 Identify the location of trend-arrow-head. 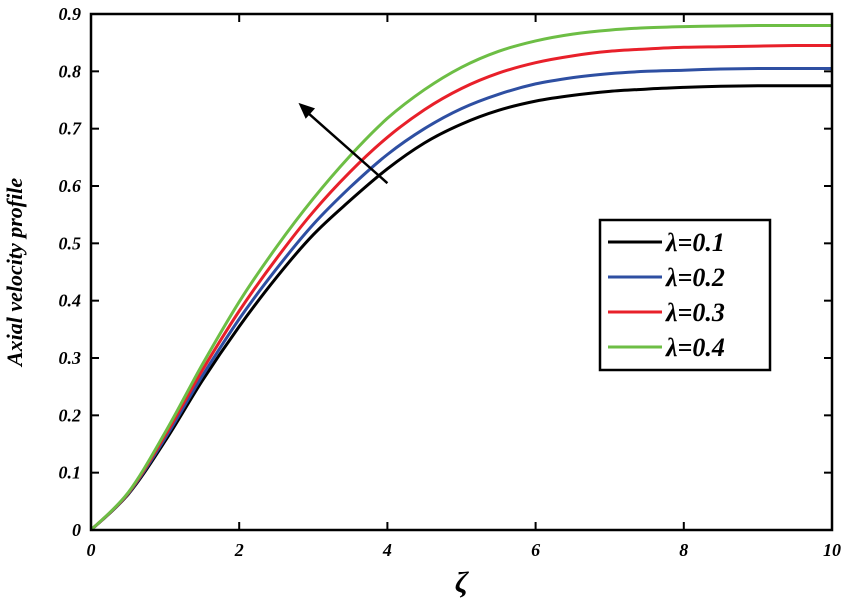
(307, 110).